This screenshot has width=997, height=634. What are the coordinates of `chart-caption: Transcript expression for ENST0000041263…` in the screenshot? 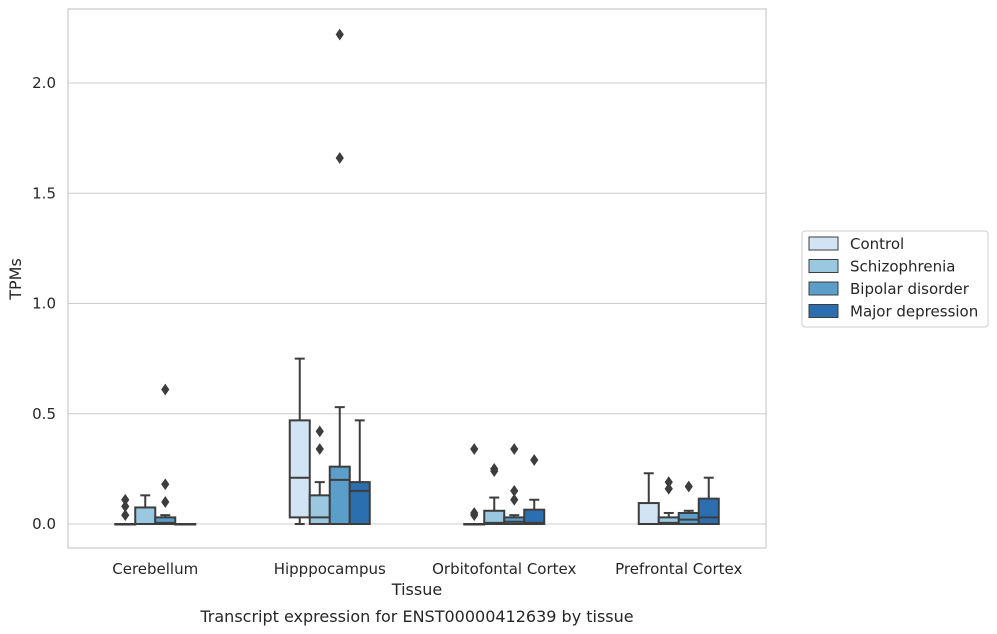 It's located at (416, 616).